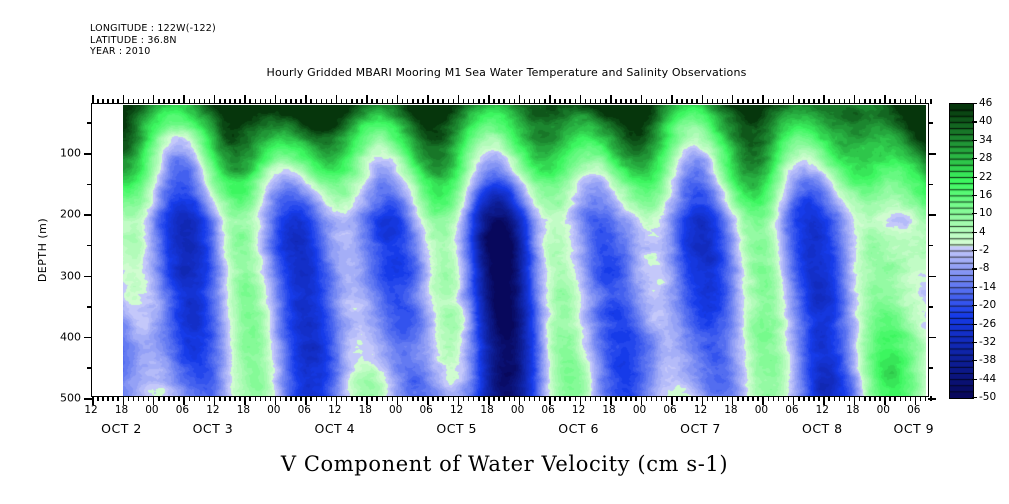  What do you see at coordinates (639, 410) in the screenshot?
I see `x-axis-hour-label: 00` at bounding box center [639, 410].